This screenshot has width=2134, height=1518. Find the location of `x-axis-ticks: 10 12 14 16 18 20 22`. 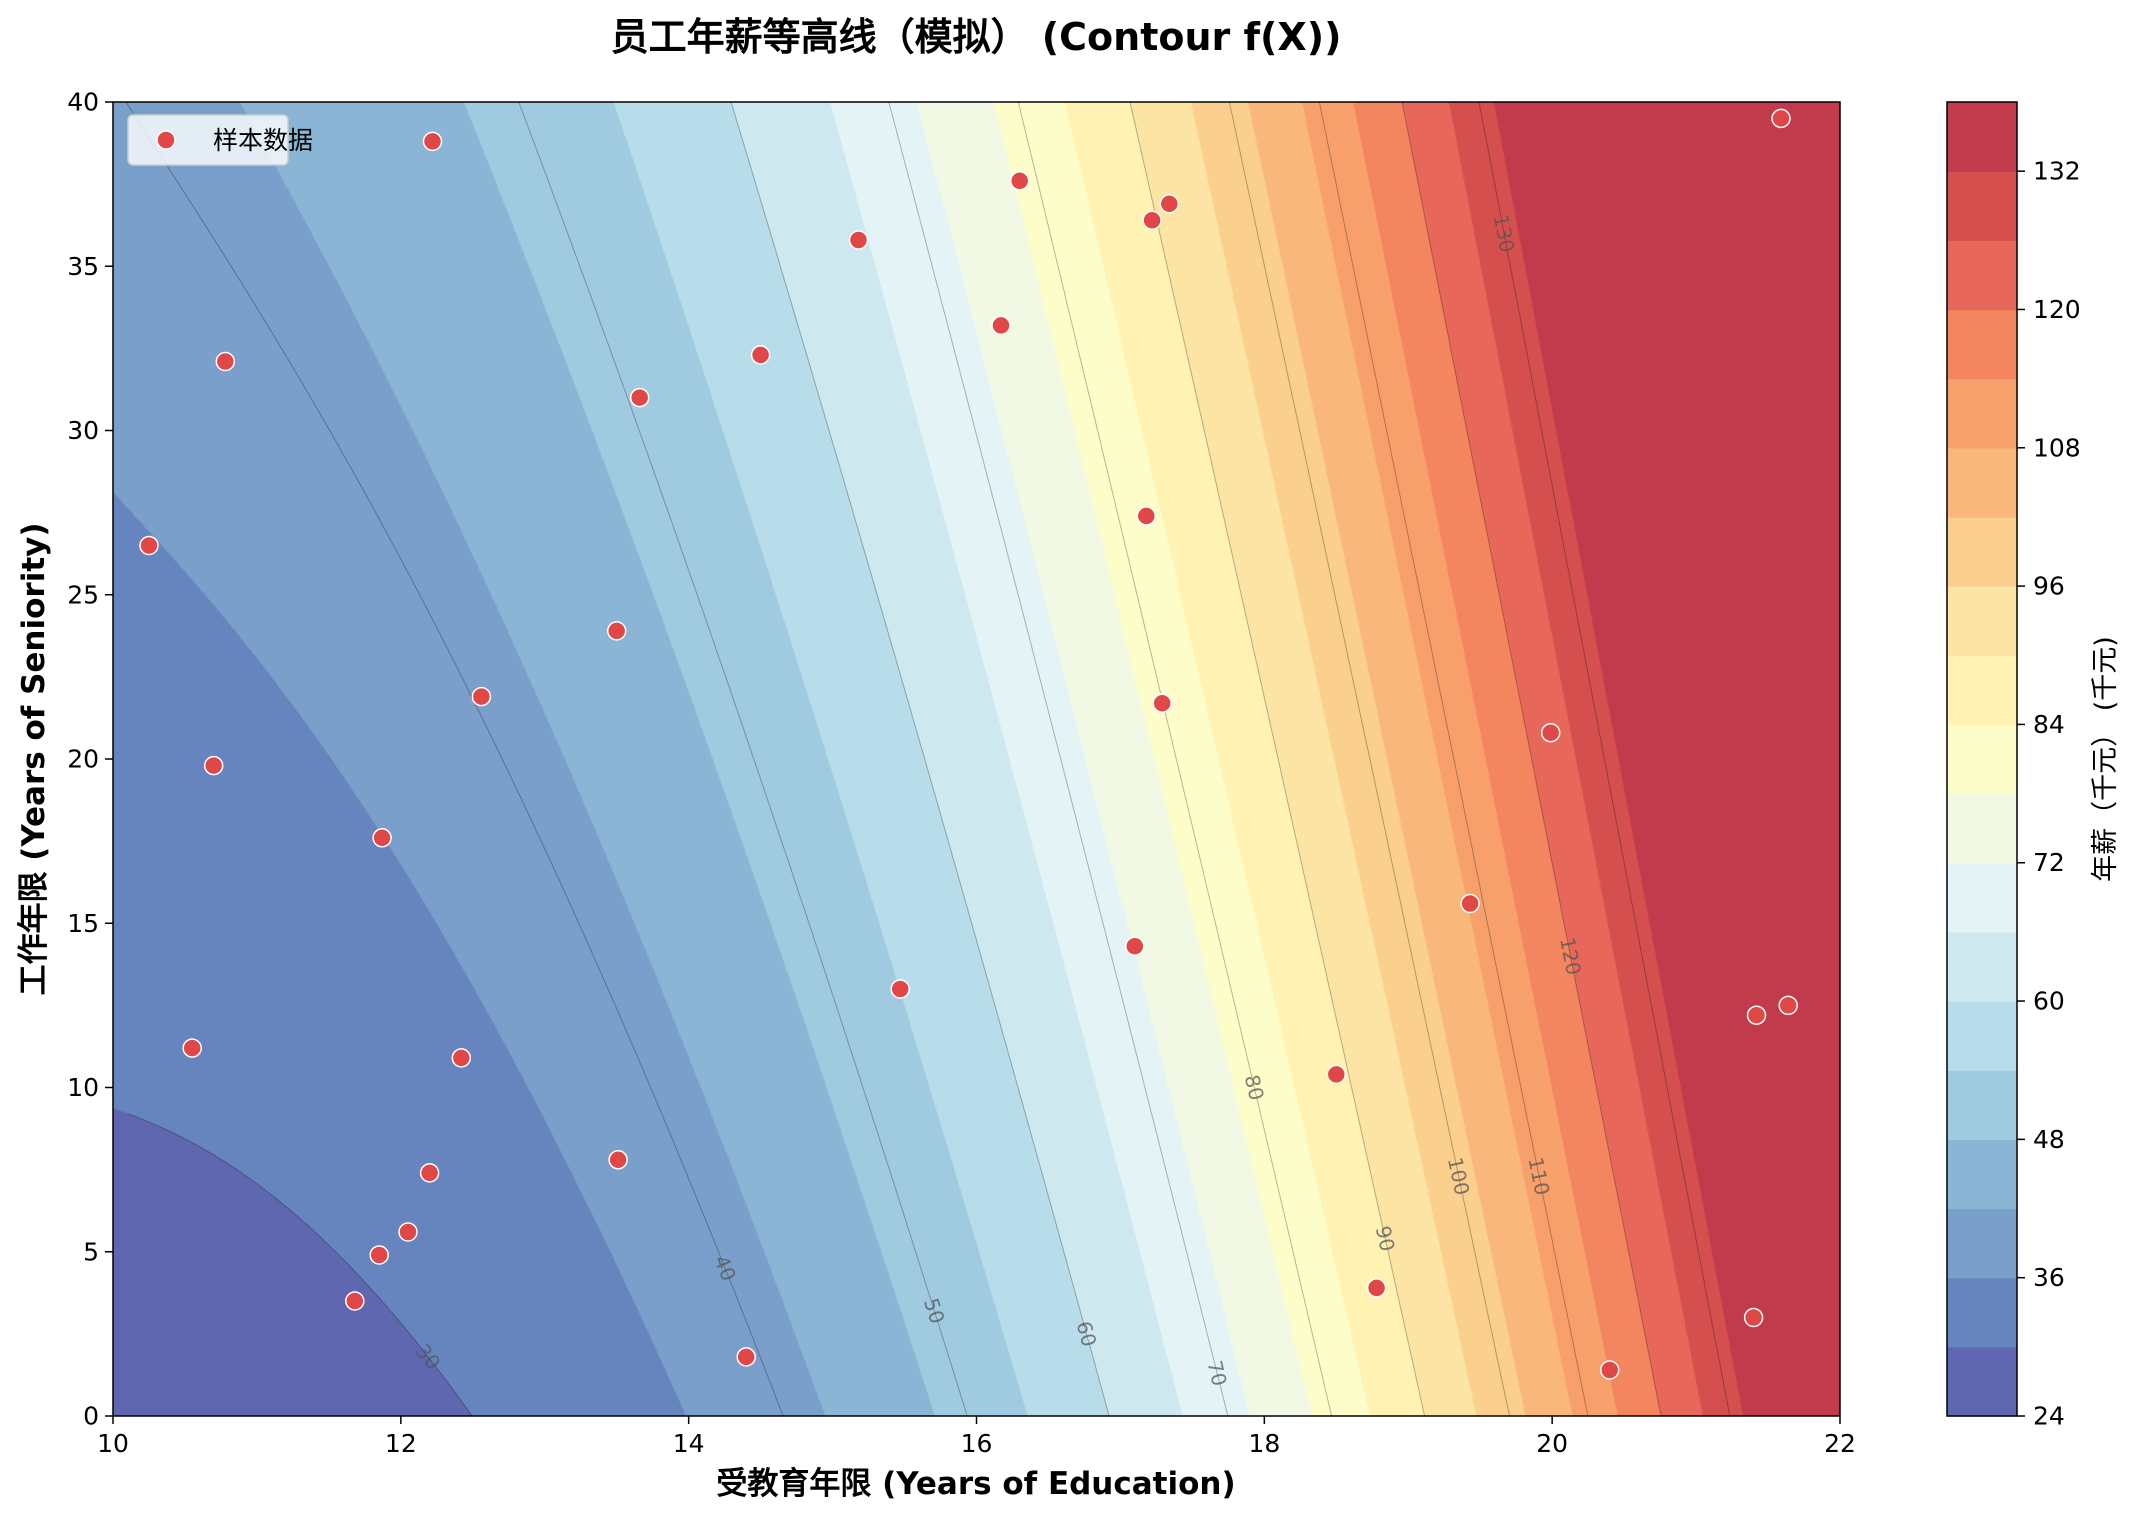

x-axis-ticks: 10 12 14 16 18 20 22 is located at coordinates (976, 1437).